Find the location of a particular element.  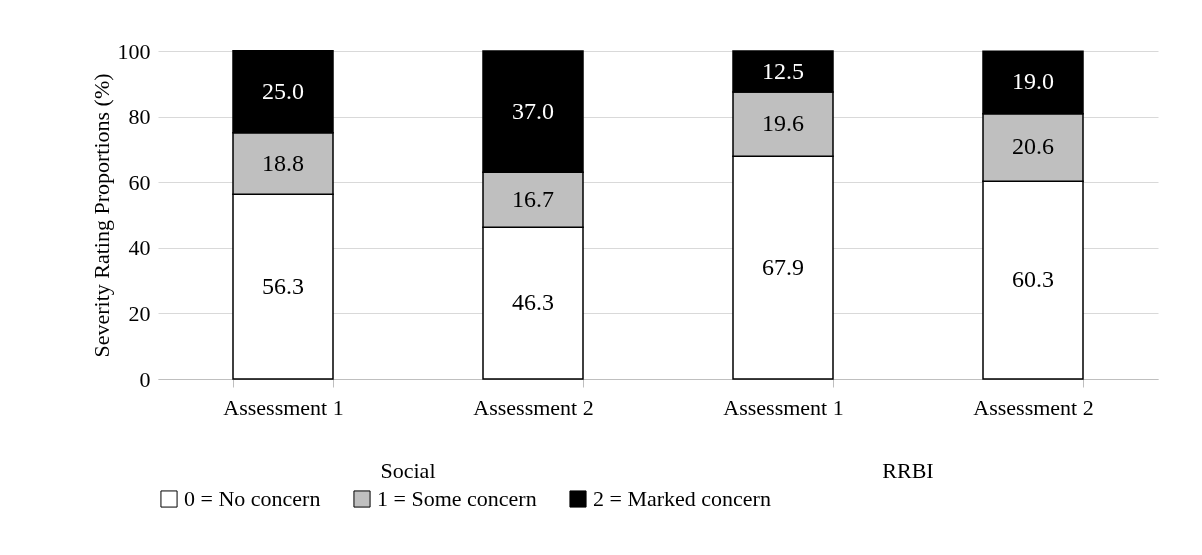

data-label: 16.7 is located at coordinates (533, 198).